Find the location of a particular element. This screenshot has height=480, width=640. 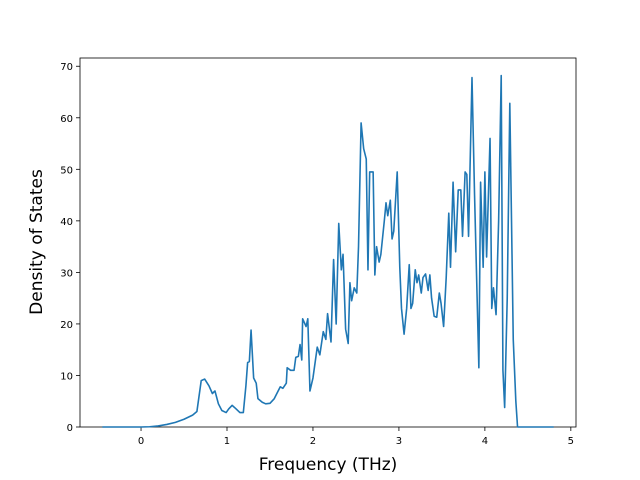

x-axis-label: Frequency (THz) is located at coordinates (328, 465).